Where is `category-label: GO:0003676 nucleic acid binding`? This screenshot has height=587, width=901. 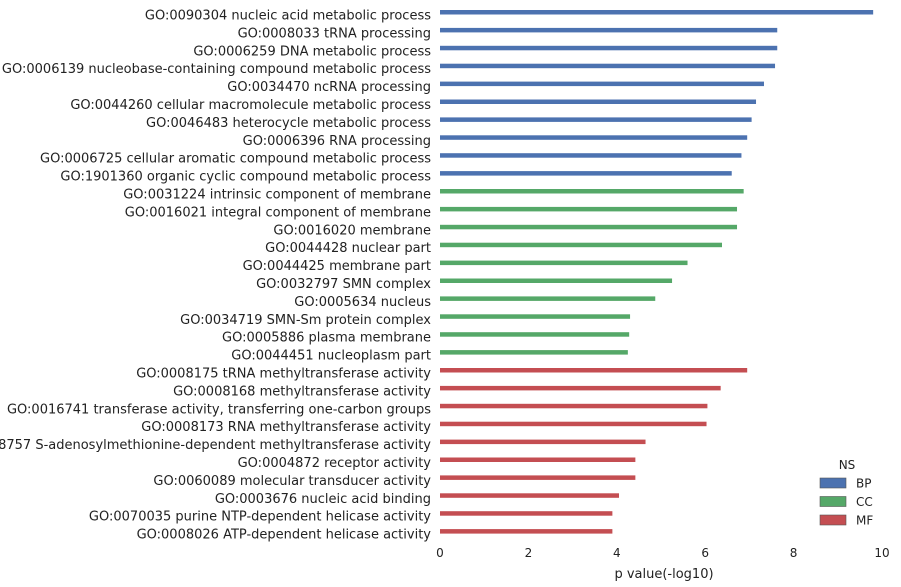
category-label: GO:0003676 nucleic acid binding is located at coordinates (323, 499).